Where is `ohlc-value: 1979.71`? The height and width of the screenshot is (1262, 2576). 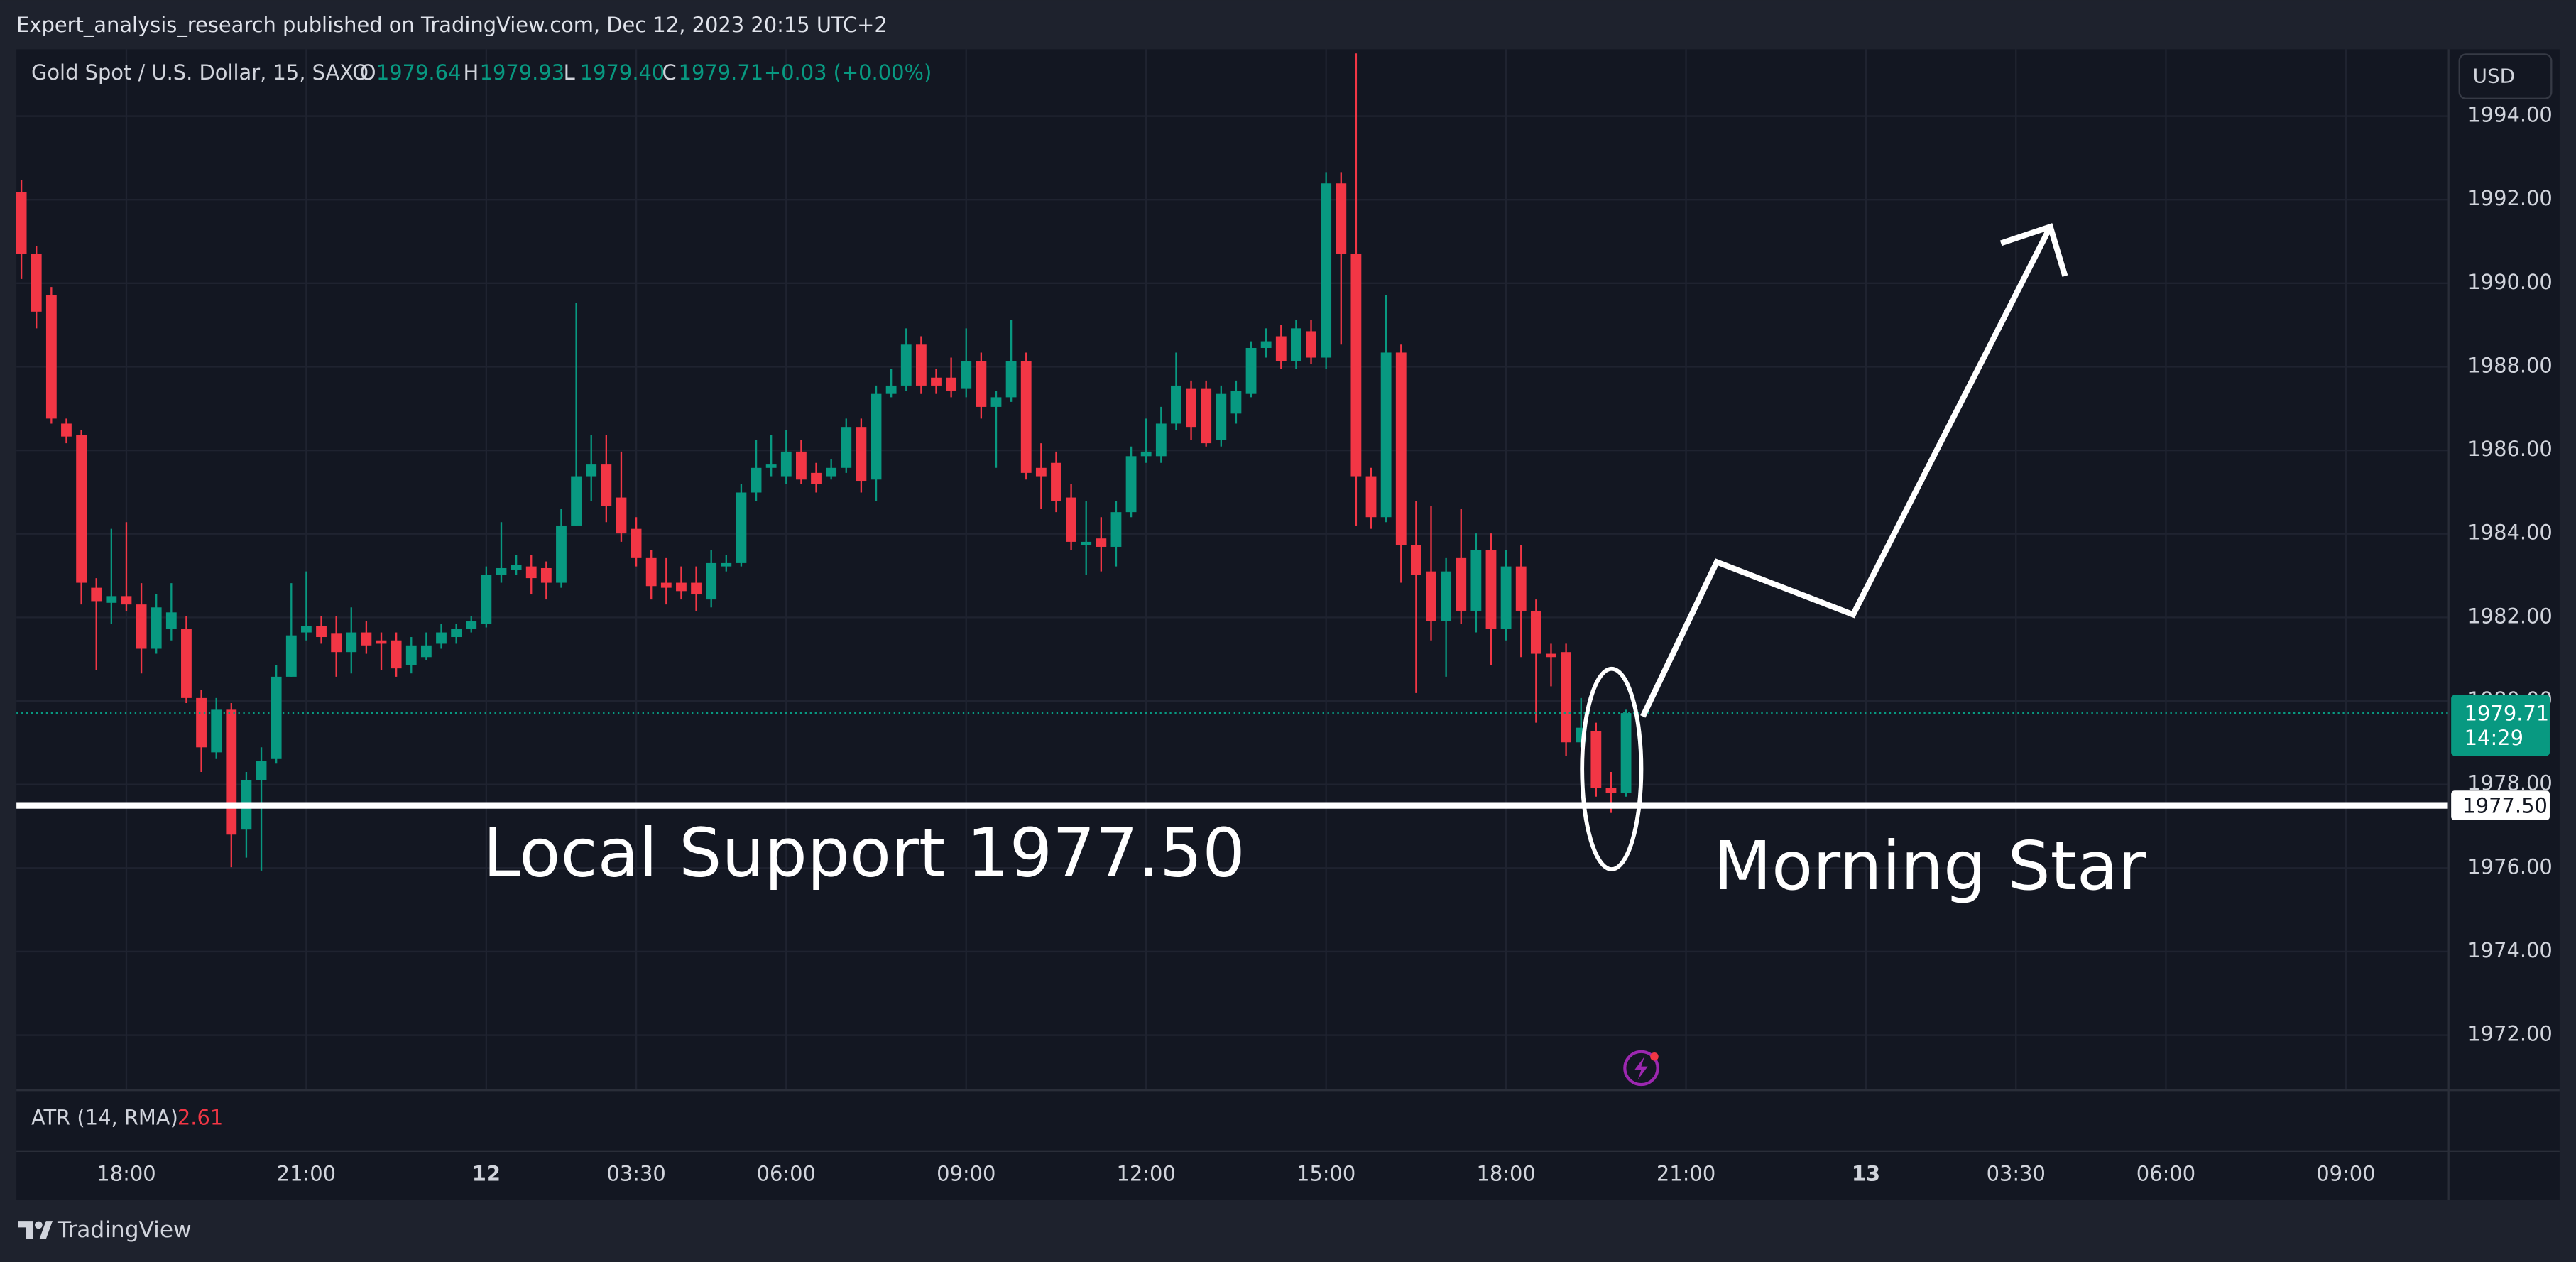 ohlc-value: 1979.71 is located at coordinates (721, 72).